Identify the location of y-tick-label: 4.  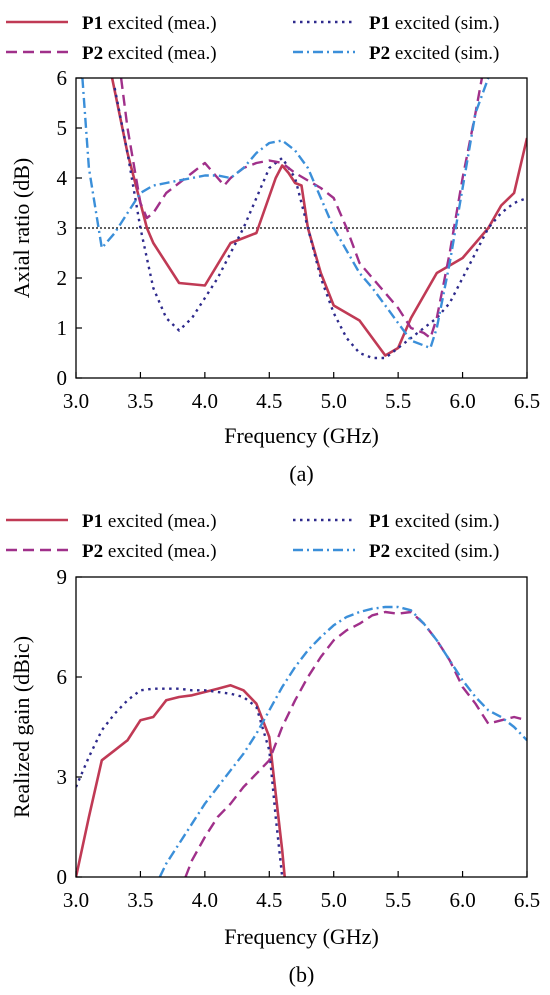
(62, 178).